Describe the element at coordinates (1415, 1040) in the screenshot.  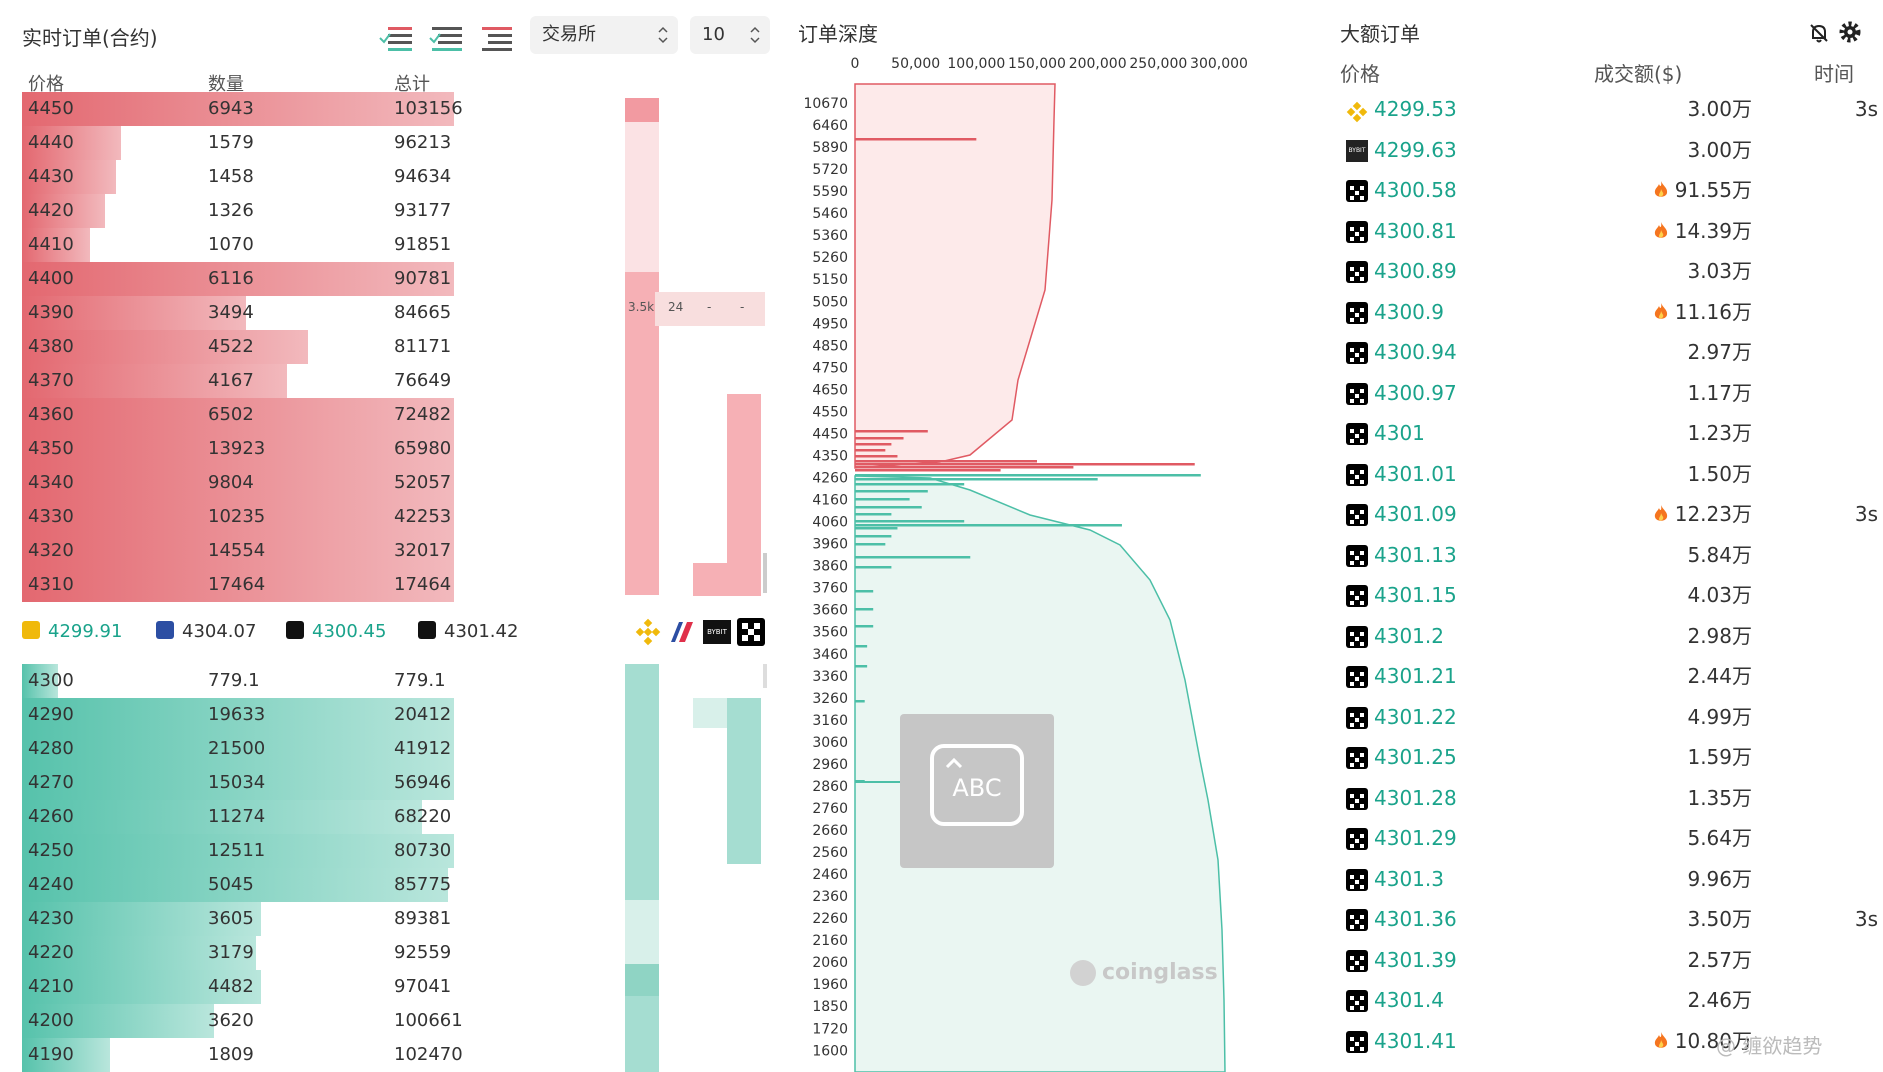
I see `large-order-price: 4301.41` at that location.